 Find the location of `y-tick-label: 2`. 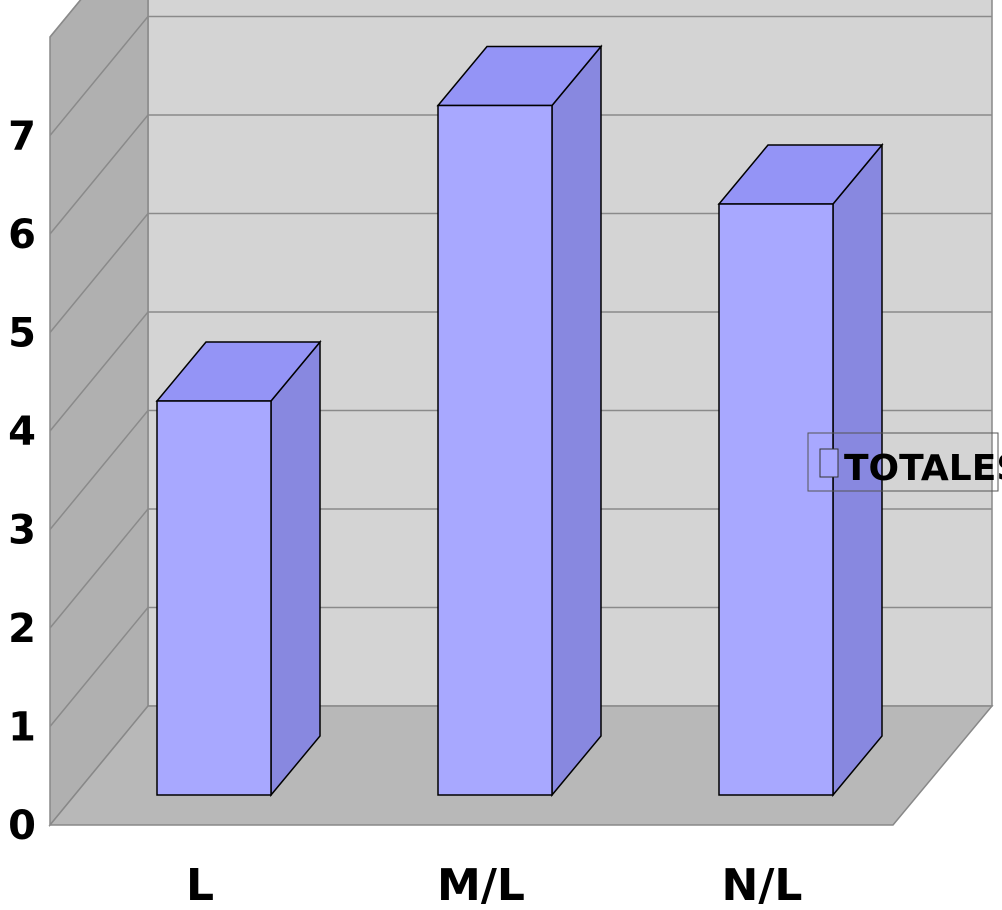

y-tick-label: 2 is located at coordinates (22, 629).